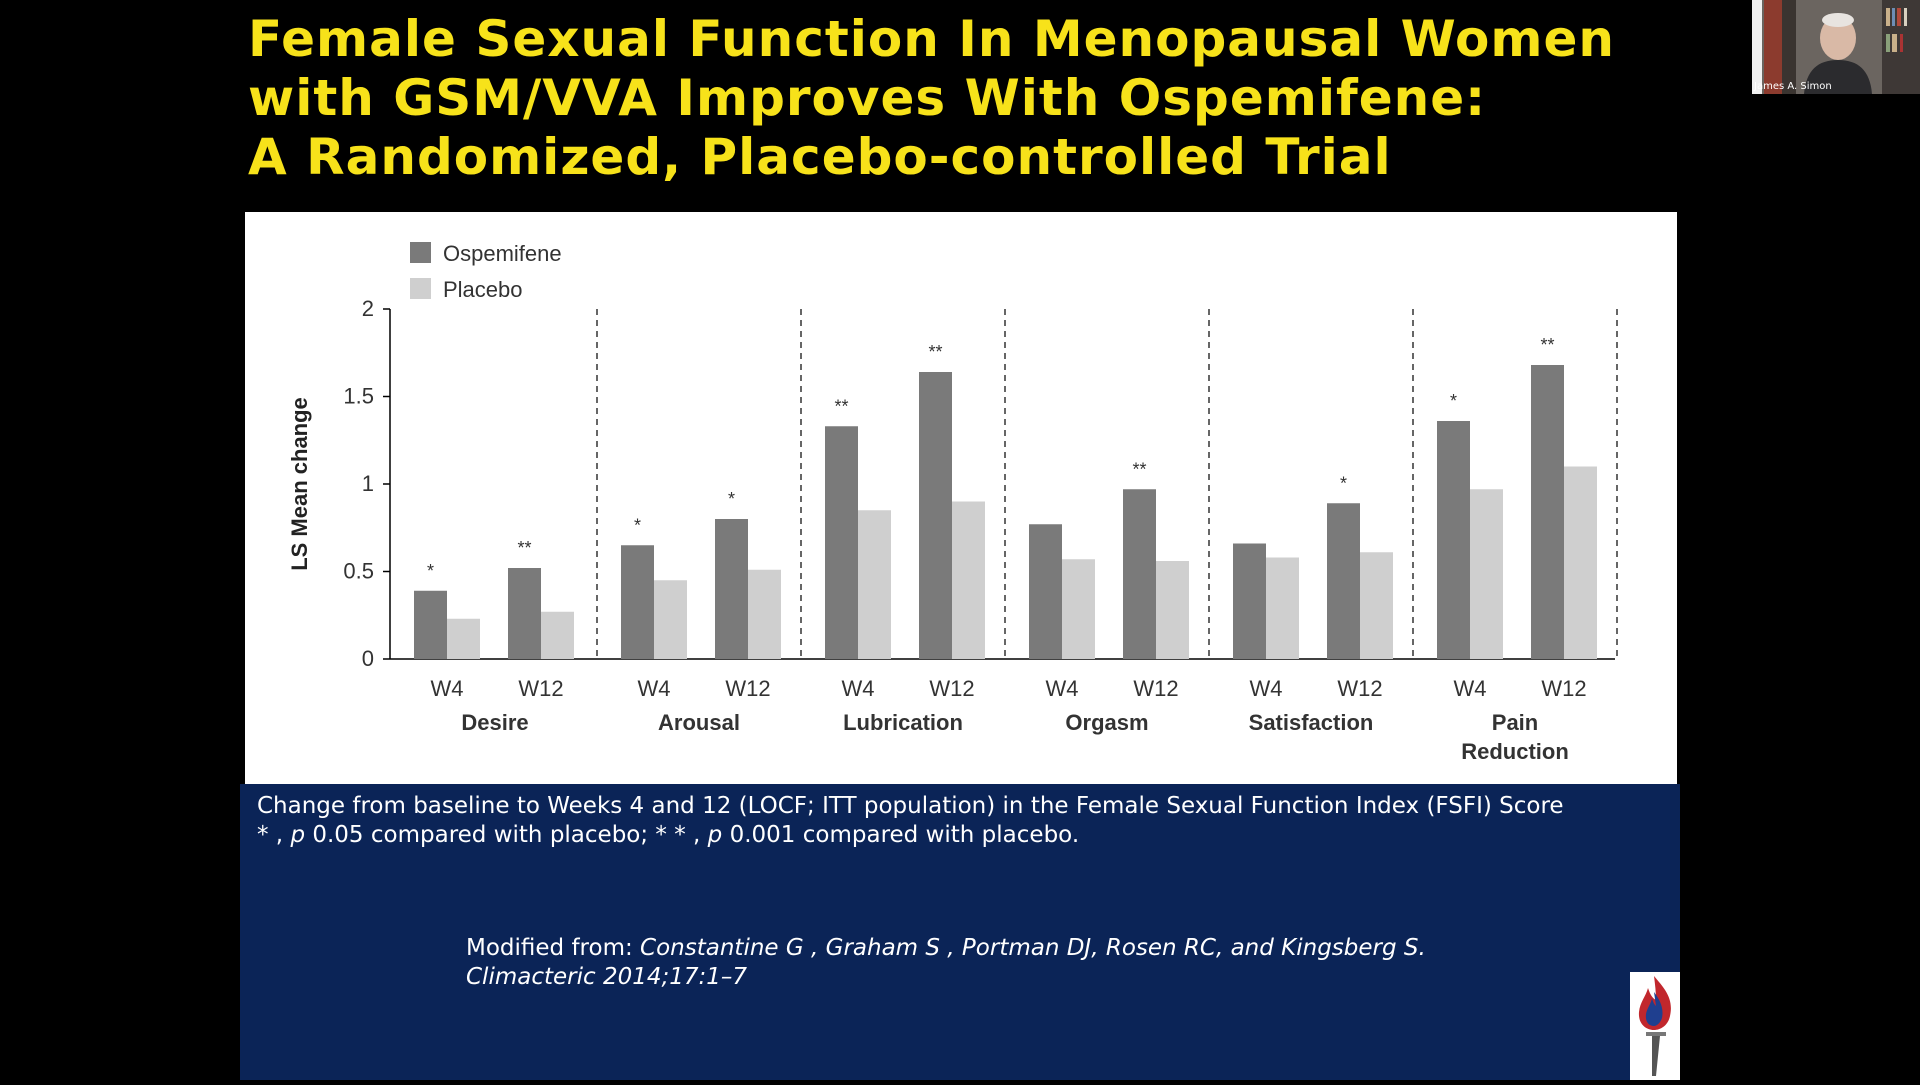  I want to click on torch-icon, so click(1654, 1026).